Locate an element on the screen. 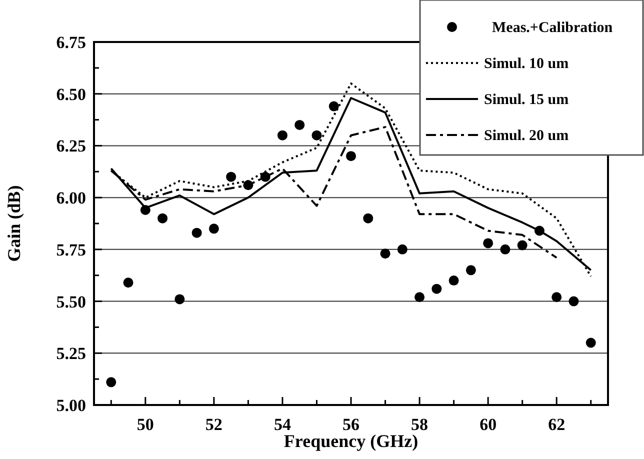 This screenshot has height=459, width=644. x-tick-label: 50 is located at coordinates (145, 424).